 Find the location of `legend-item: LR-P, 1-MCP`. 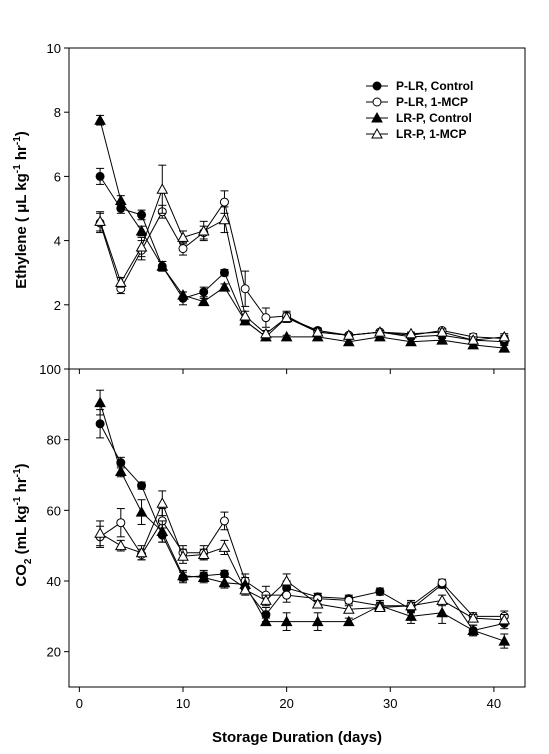

legend-item: LR-P, 1-MCP is located at coordinates (416, 134).